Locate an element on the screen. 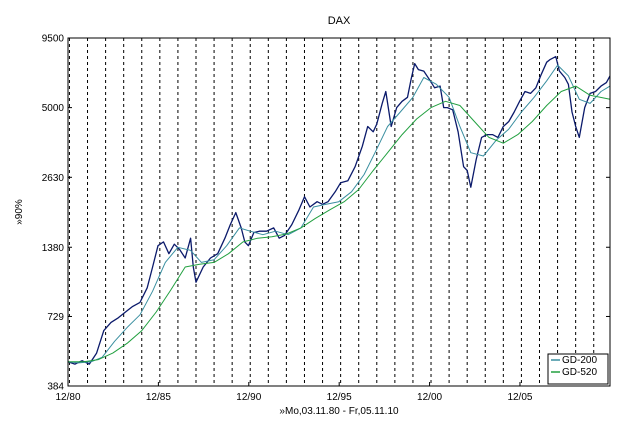 The height and width of the screenshot is (430, 630). y-tick-label: 2630 is located at coordinates (53, 178).